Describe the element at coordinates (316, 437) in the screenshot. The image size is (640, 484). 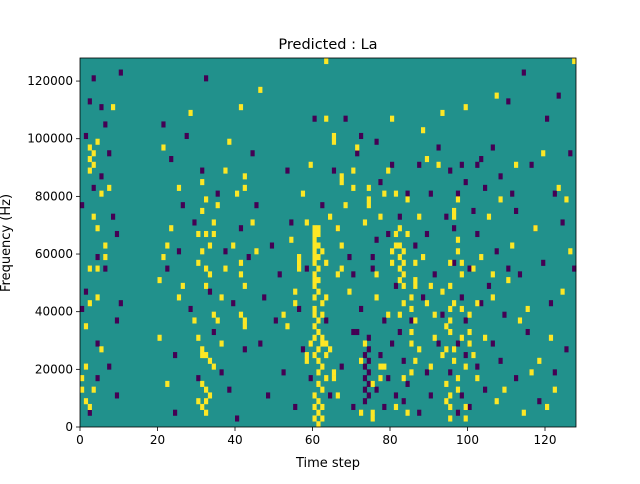
I see `x-axis-ticks: 0 20 40 60 80 100 120` at that location.